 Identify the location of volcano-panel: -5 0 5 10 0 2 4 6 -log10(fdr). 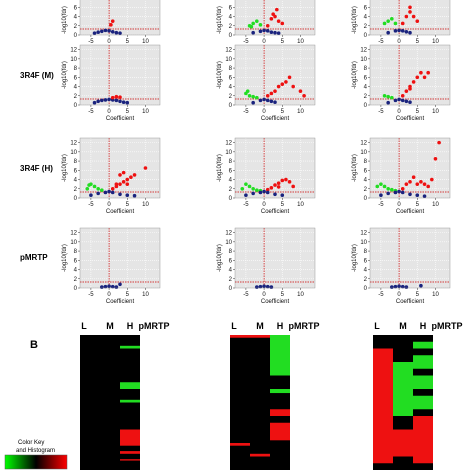
(111, 22).